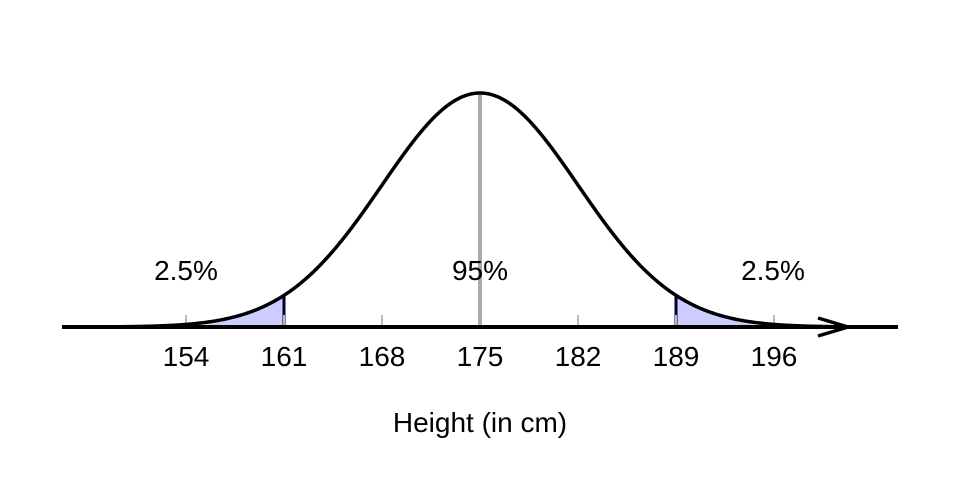 The image size is (960, 480). I want to click on tick-label-161: 161, so click(284, 356).